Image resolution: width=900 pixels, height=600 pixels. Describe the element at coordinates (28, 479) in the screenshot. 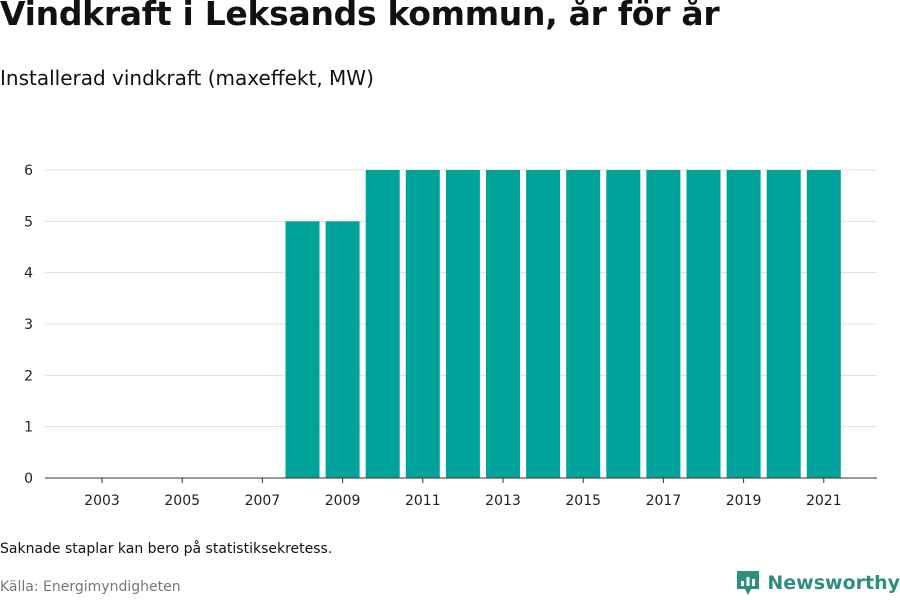

I see `y-tick-label: 0` at that location.